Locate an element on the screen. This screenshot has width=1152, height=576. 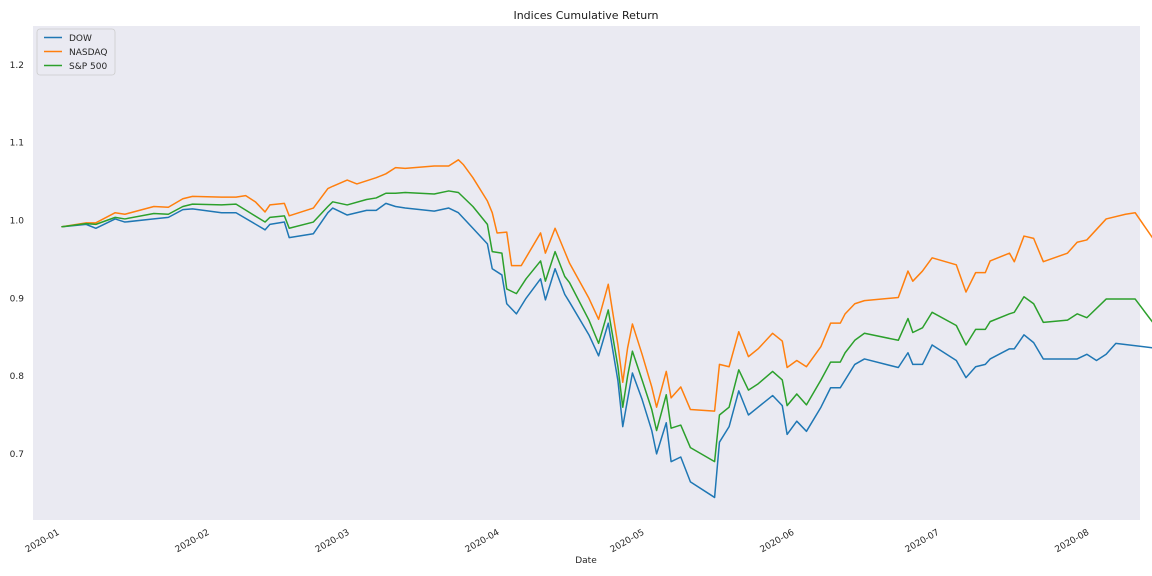
legend: DOW NASDAQ S&P 500 is located at coordinates (76, 52).